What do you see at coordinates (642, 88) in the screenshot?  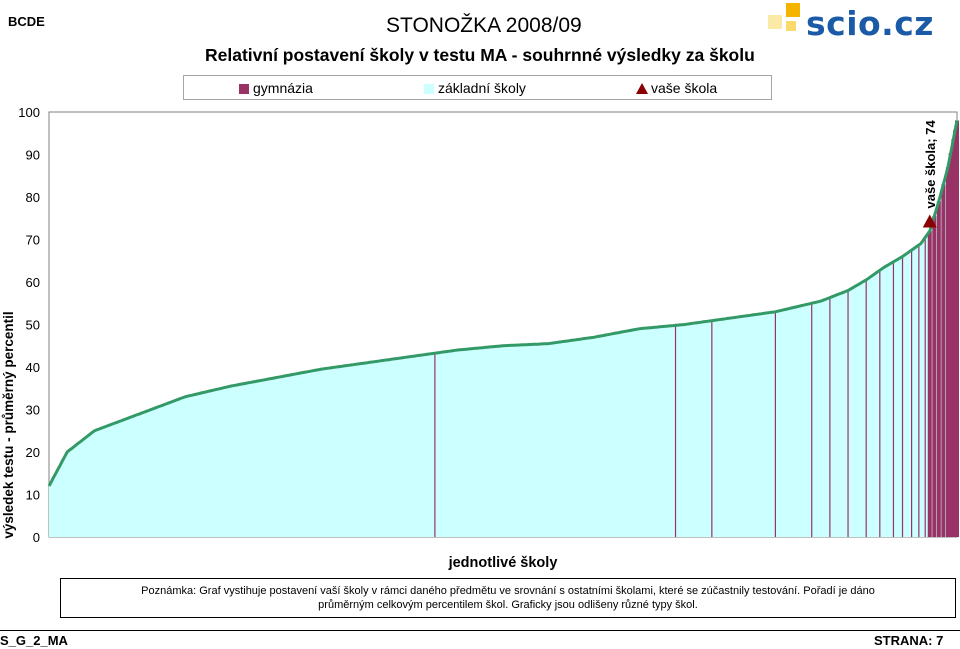 I see `triangle-icon` at bounding box center [642, 88].